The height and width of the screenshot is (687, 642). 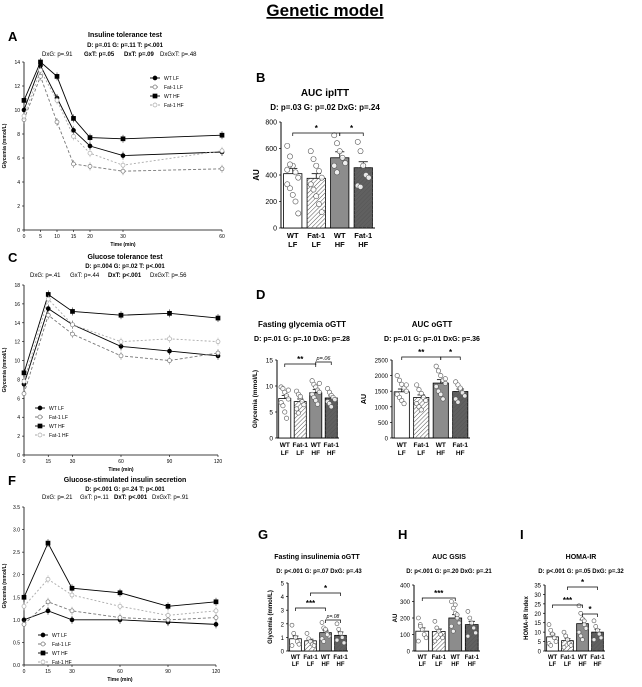 What do you see at coordinates (283, 639) in the screenshot?
I see `y-tick-label: 1` at bounding box center [283, 639].